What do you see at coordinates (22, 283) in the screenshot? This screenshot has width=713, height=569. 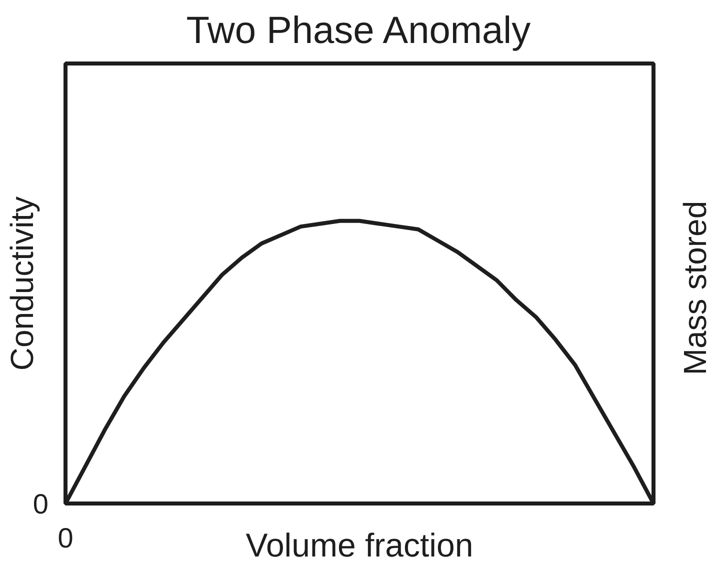 I see `y-axis-title: Conductivity` at bounding box center [22, 283].